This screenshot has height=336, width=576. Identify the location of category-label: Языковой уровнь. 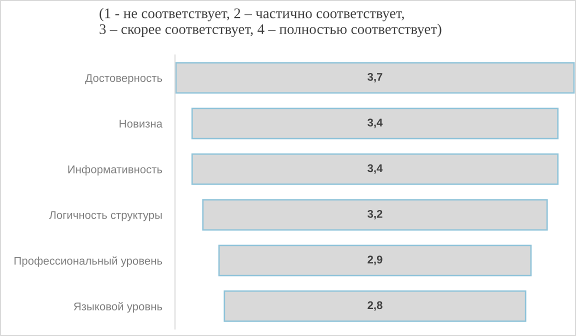
(118, 307).